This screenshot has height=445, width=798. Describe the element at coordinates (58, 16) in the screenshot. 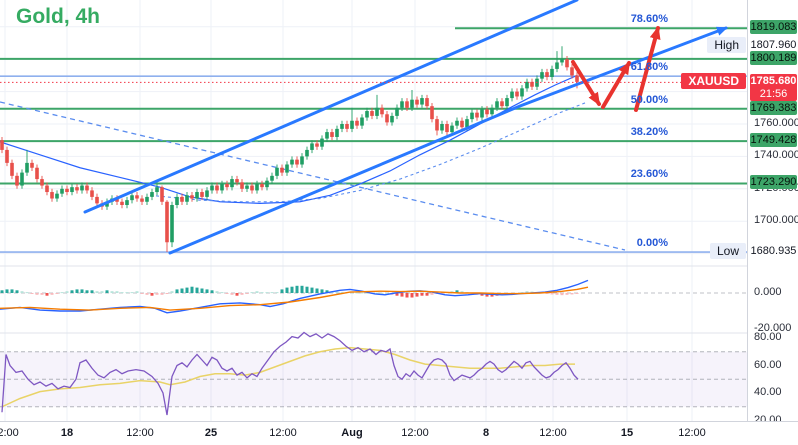

I see `symbol-title: Gold, 4h` at that location.